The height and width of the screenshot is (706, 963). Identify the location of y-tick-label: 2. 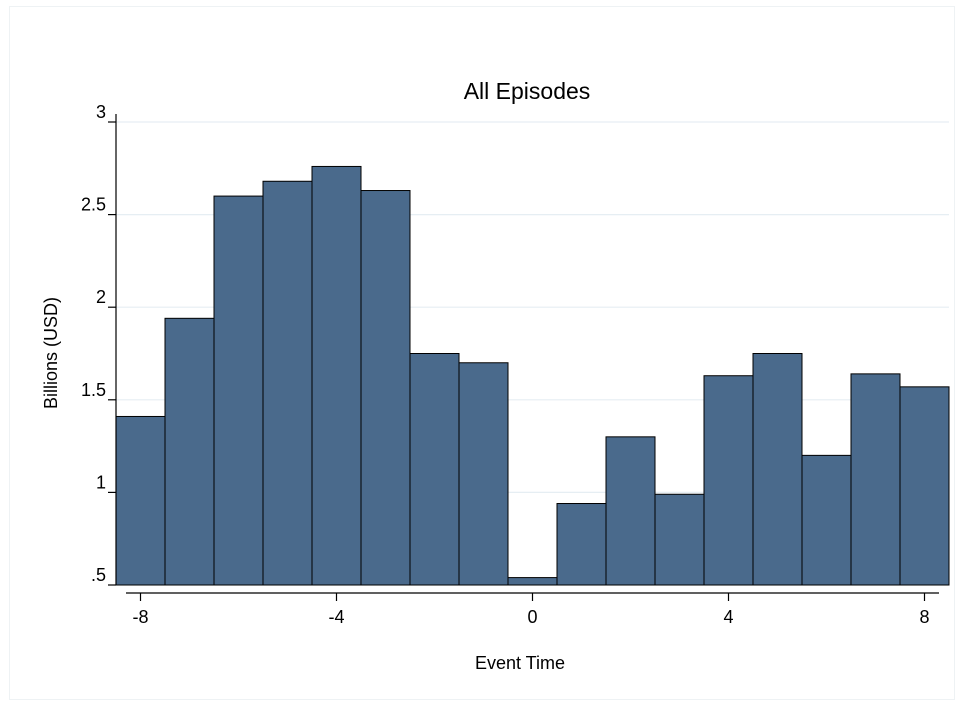
(101, 297).